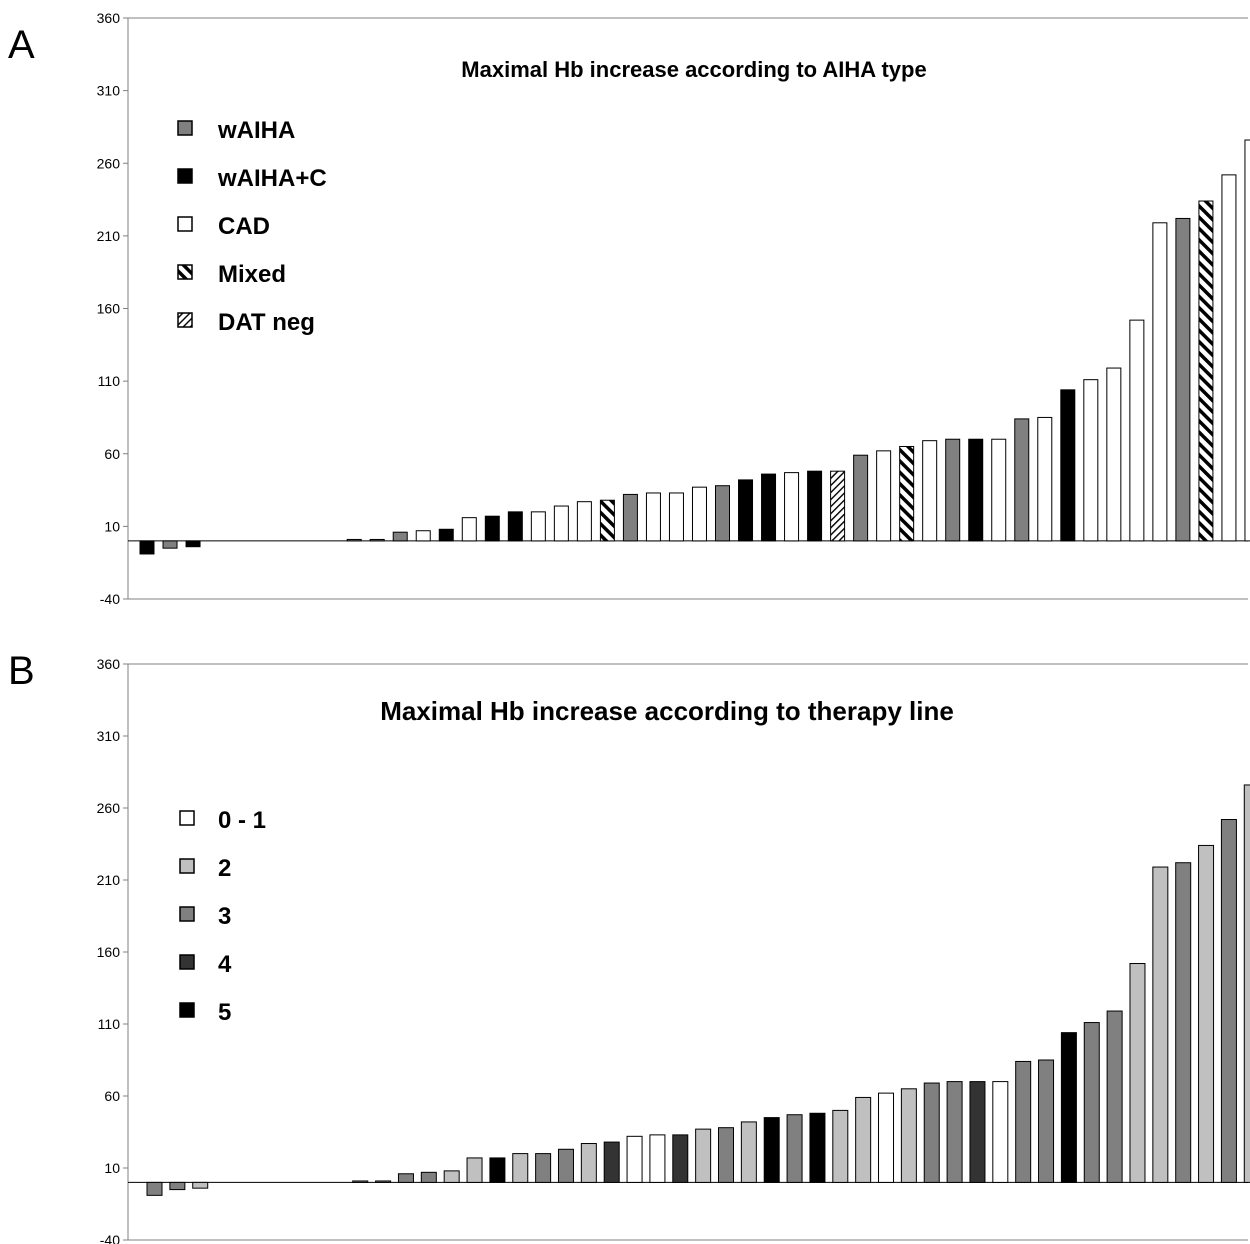 Image resolution: width=1250 pixels, height=1244 pixels. I want to click on panel-b-legend-label: 5, so click(224, 1012).